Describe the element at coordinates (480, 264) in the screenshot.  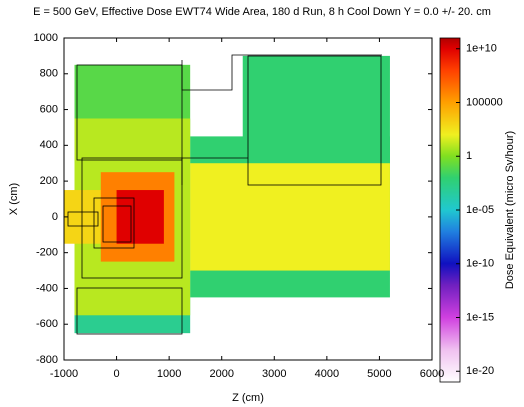
I see `colorbar-tick-label: 1e-10` at that location.